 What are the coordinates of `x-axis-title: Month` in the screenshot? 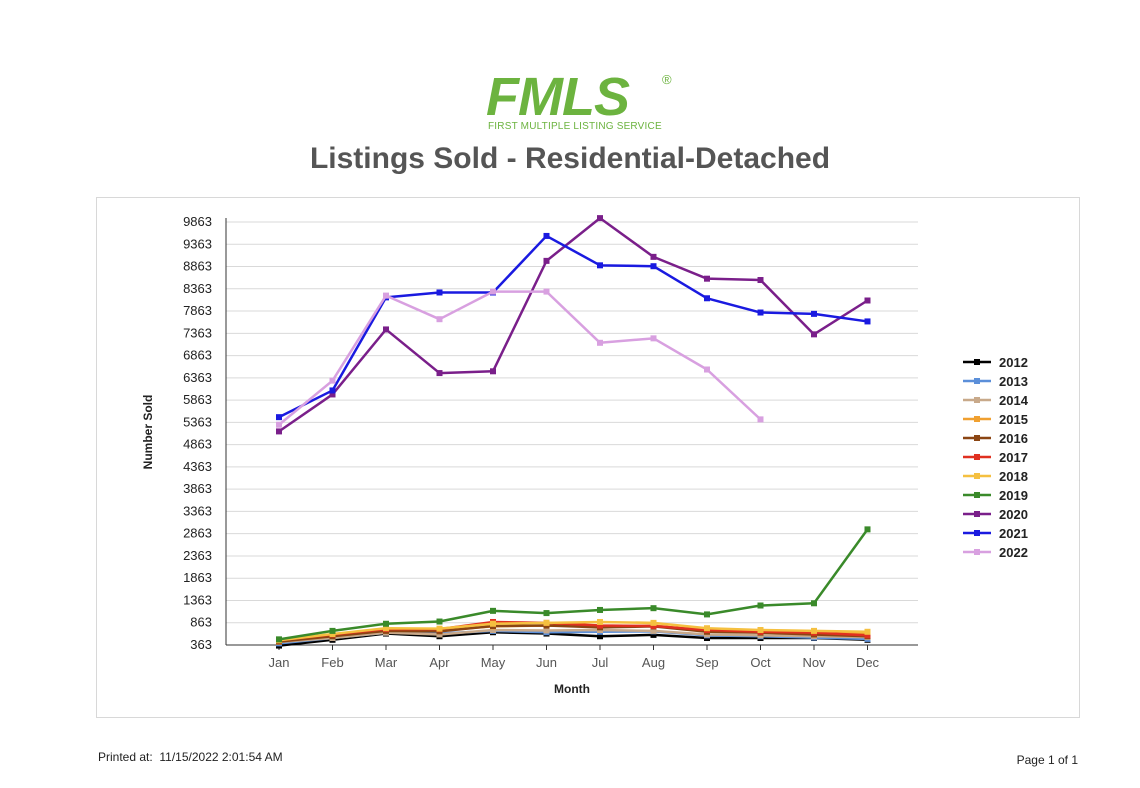 It's located at (572, 689).